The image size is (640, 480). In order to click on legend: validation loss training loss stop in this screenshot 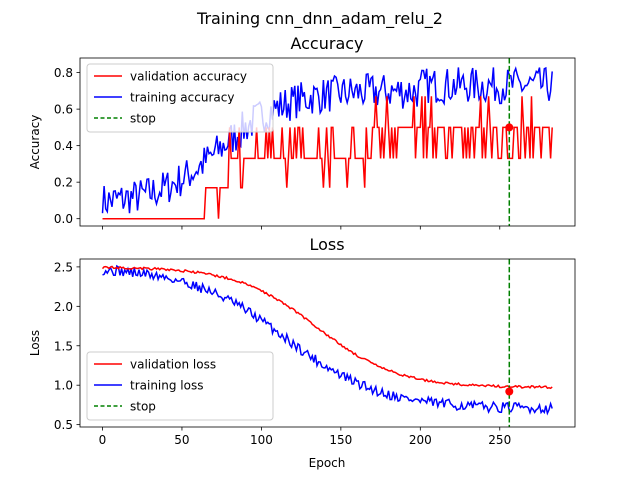, I will do `click(180, 386)`.